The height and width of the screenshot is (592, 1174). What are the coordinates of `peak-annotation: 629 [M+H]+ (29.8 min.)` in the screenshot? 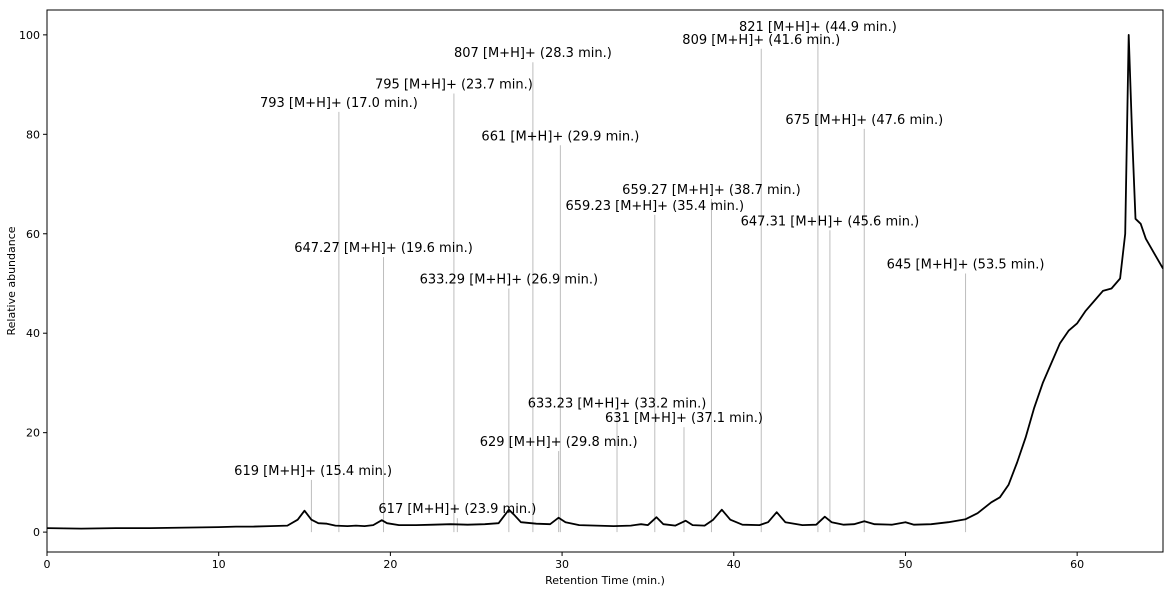 It's located at (559, 442).